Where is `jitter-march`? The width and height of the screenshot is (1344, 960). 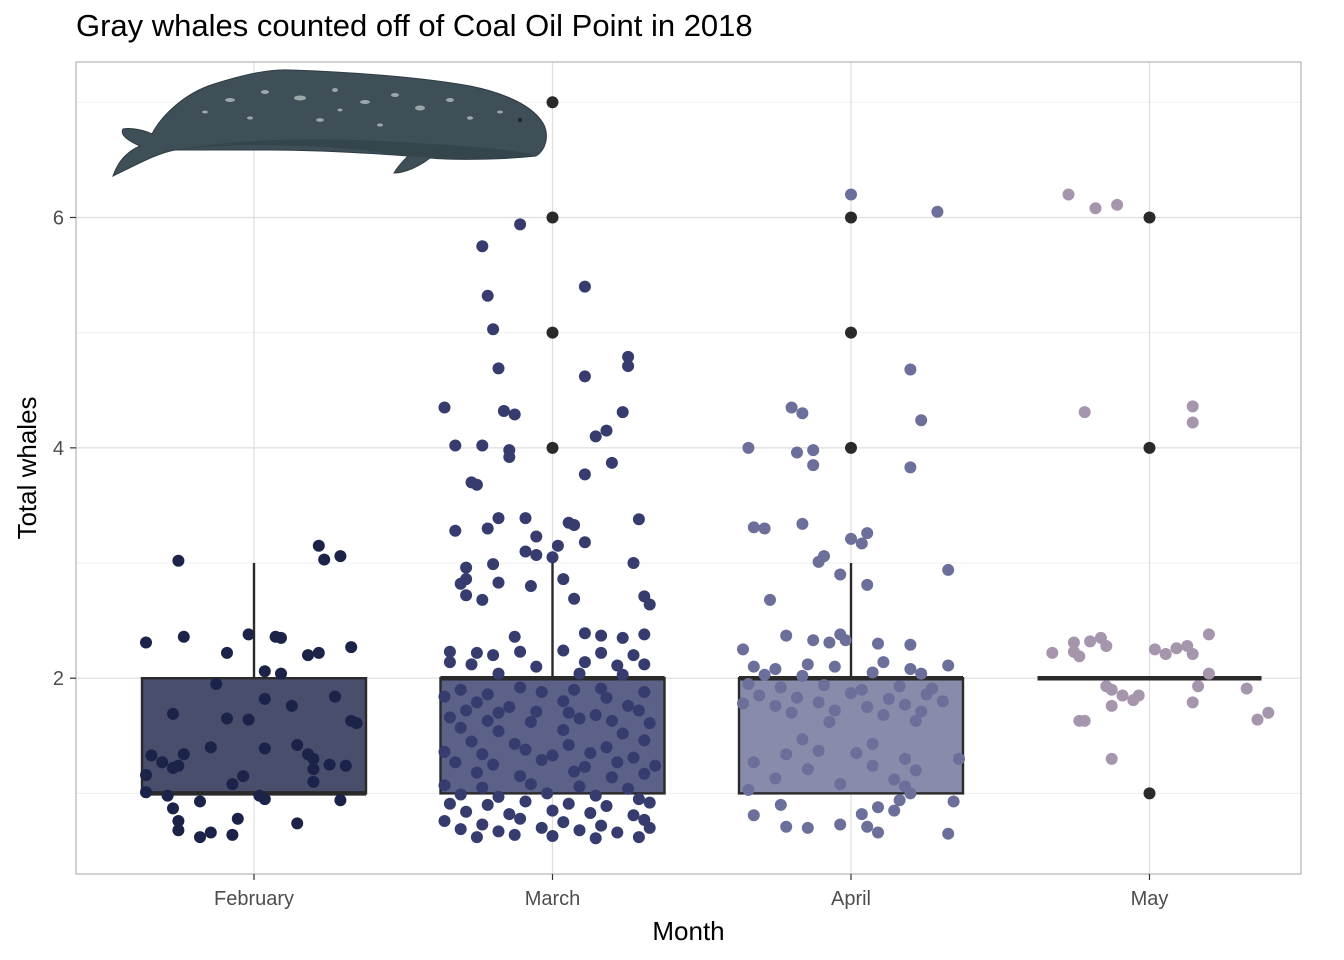
jitter-march is located at coordinates (550, 478).